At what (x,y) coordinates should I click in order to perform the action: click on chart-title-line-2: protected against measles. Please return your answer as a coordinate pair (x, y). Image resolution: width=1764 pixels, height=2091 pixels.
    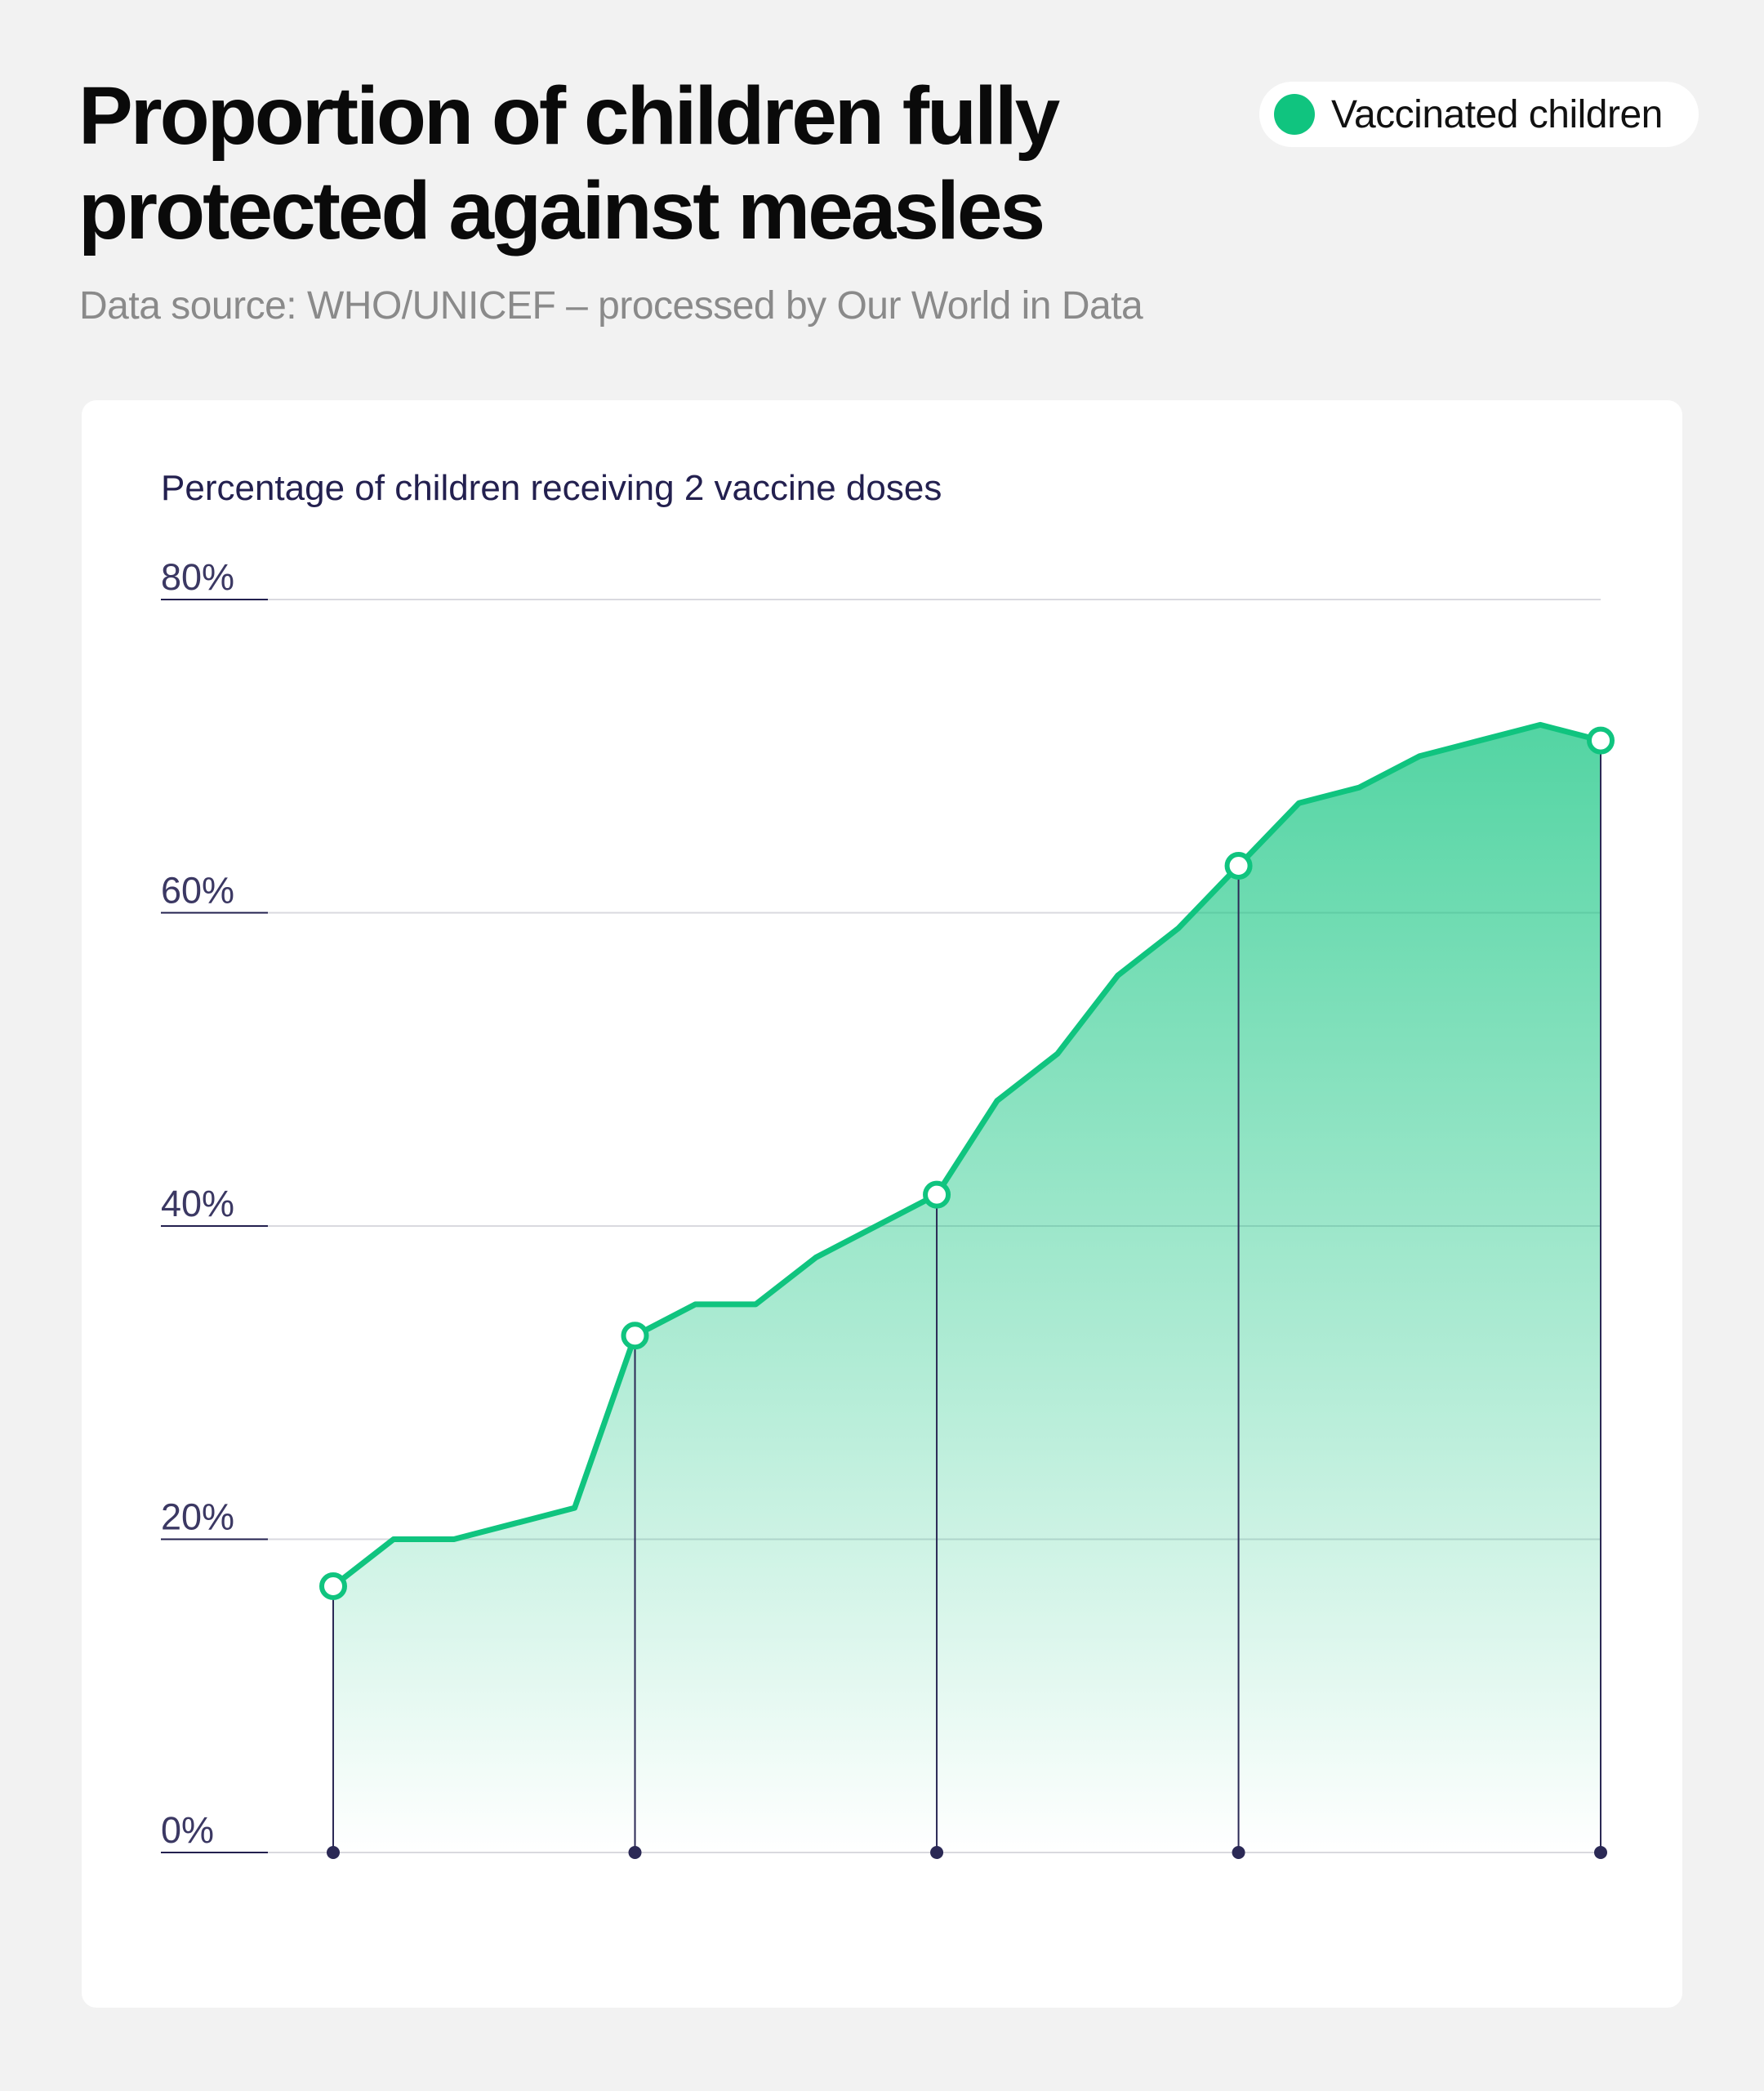
    Looking at the image, I should click on (561, 211).